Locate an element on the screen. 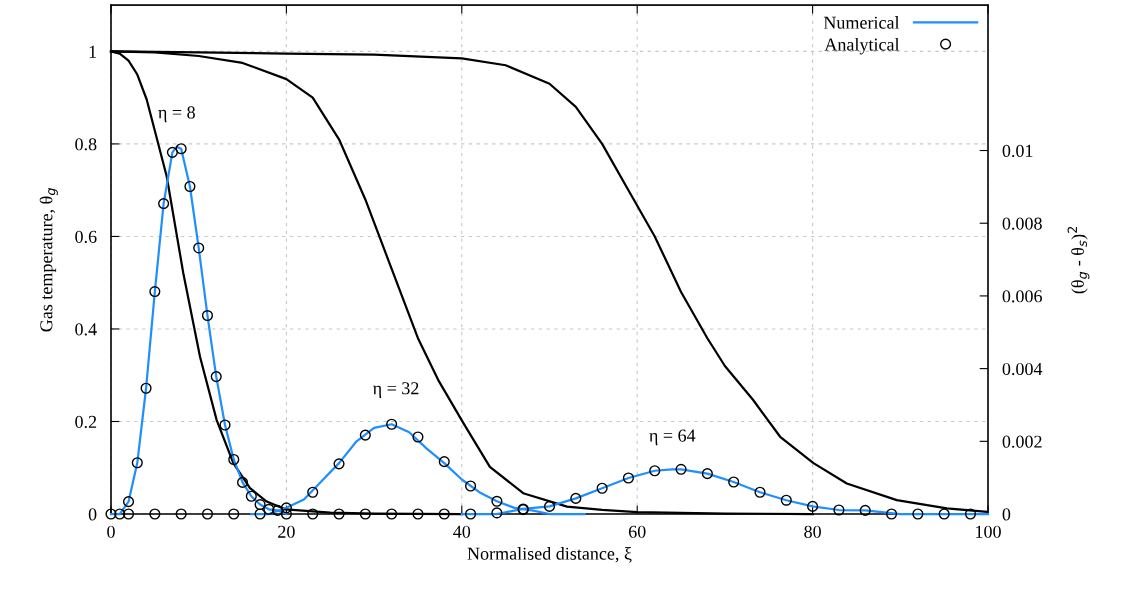  y2-tick-label: 0.004 is located at coordinates (1022, 369).